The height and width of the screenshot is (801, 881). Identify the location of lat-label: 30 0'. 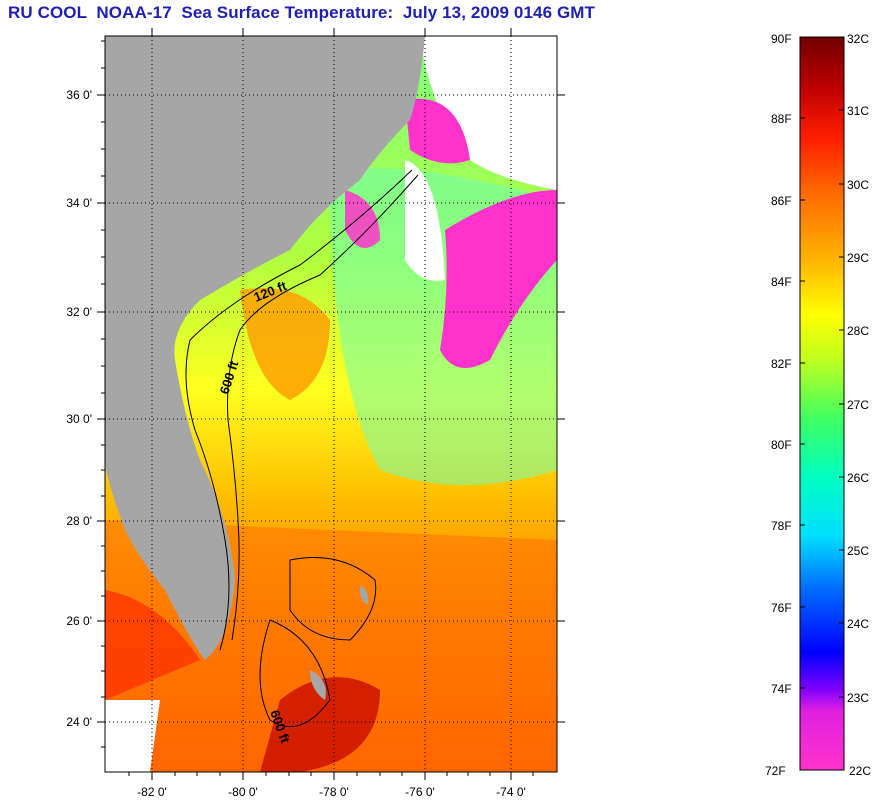
(79, 419).